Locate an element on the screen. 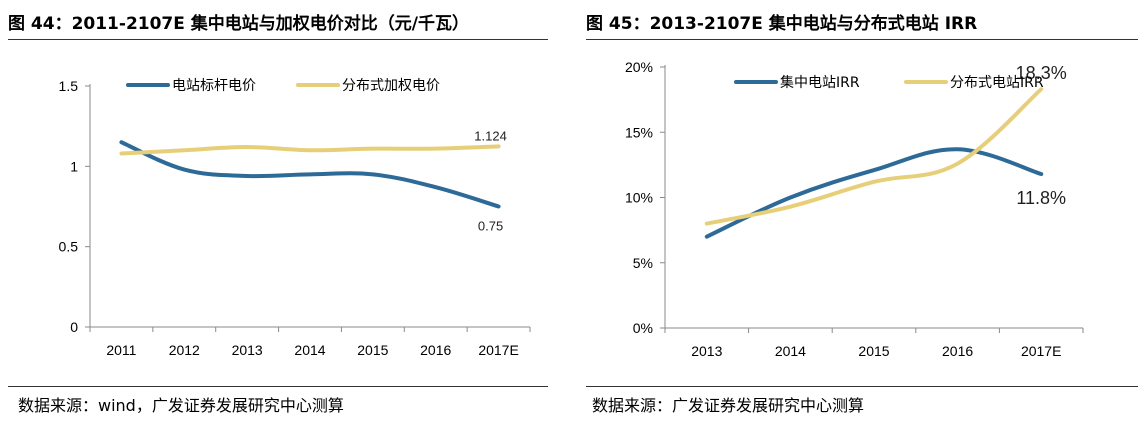 The height and width of the screenshot is (425, 1146). right-y-tick-label: 5% is located at coordinates (643, 263).